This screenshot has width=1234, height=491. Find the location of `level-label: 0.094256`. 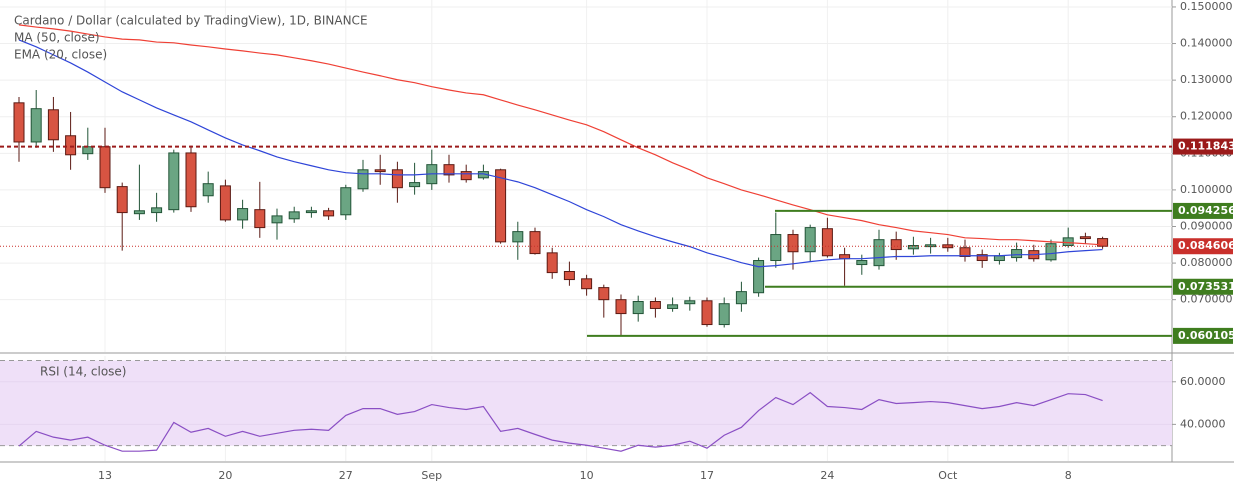

level-label: 0.094256 is located at coordinates (1206, 210).